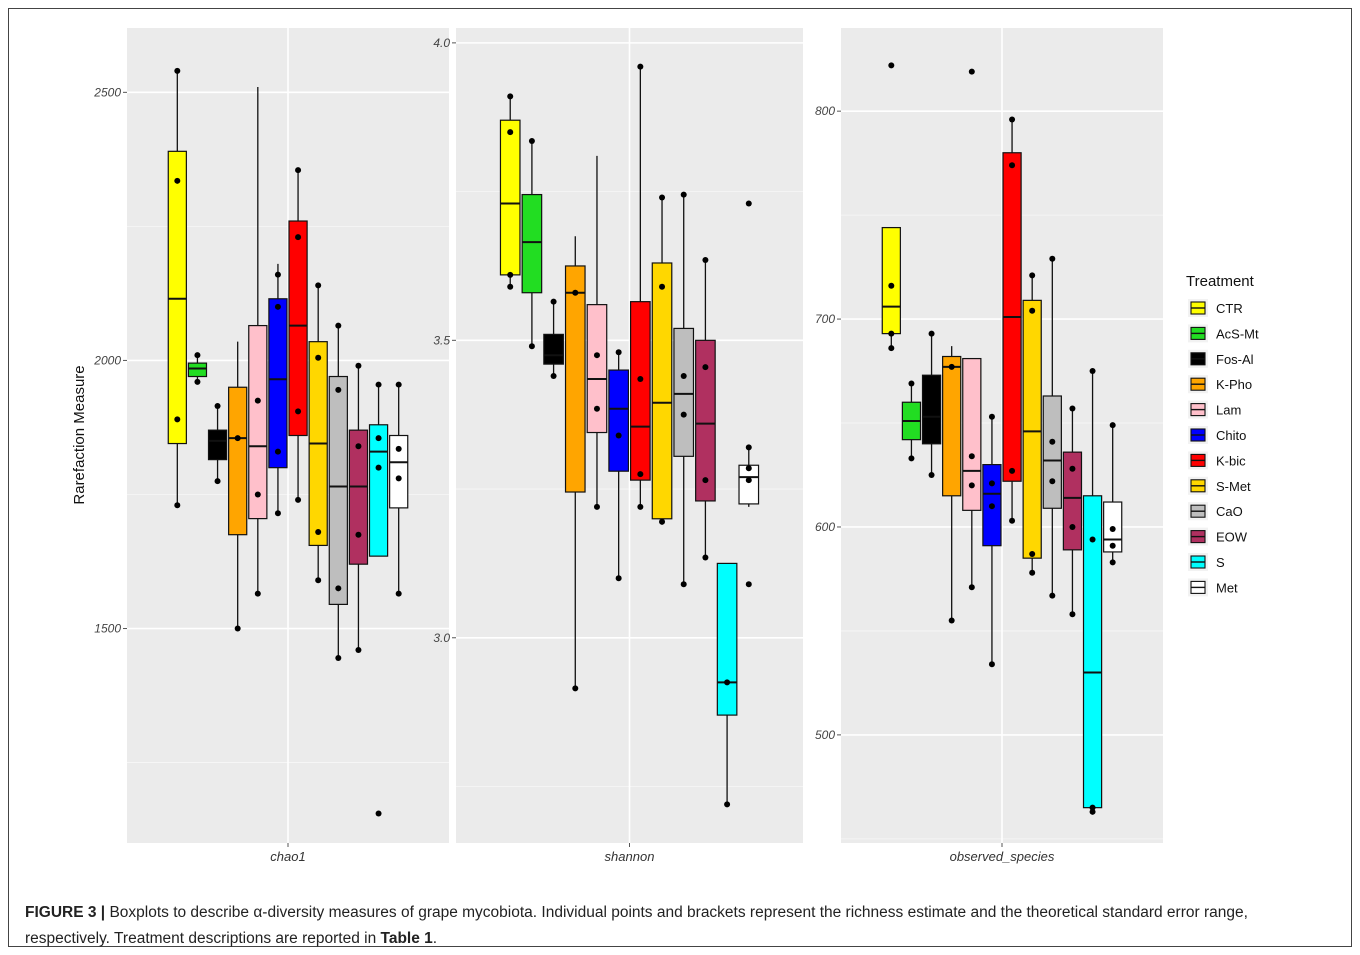 This screenshot has width=1360, height=955. Describe the element at coordinates (79, 434) in the screenshot. I see `y-axis-label: Rarefaction Measure` at that location.